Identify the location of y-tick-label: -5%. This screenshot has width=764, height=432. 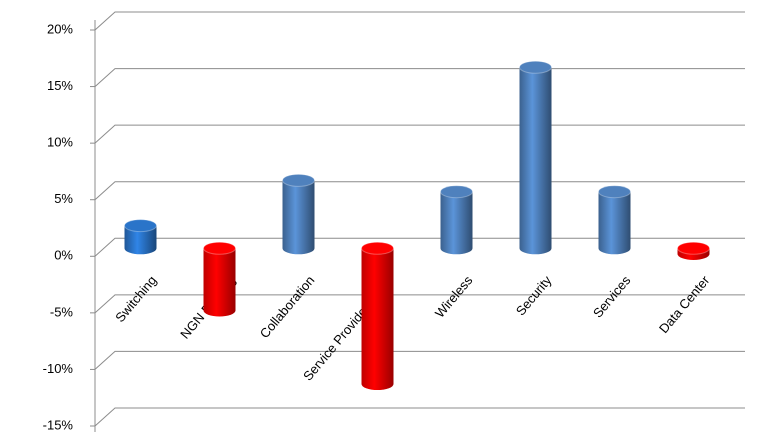
(62, 311).